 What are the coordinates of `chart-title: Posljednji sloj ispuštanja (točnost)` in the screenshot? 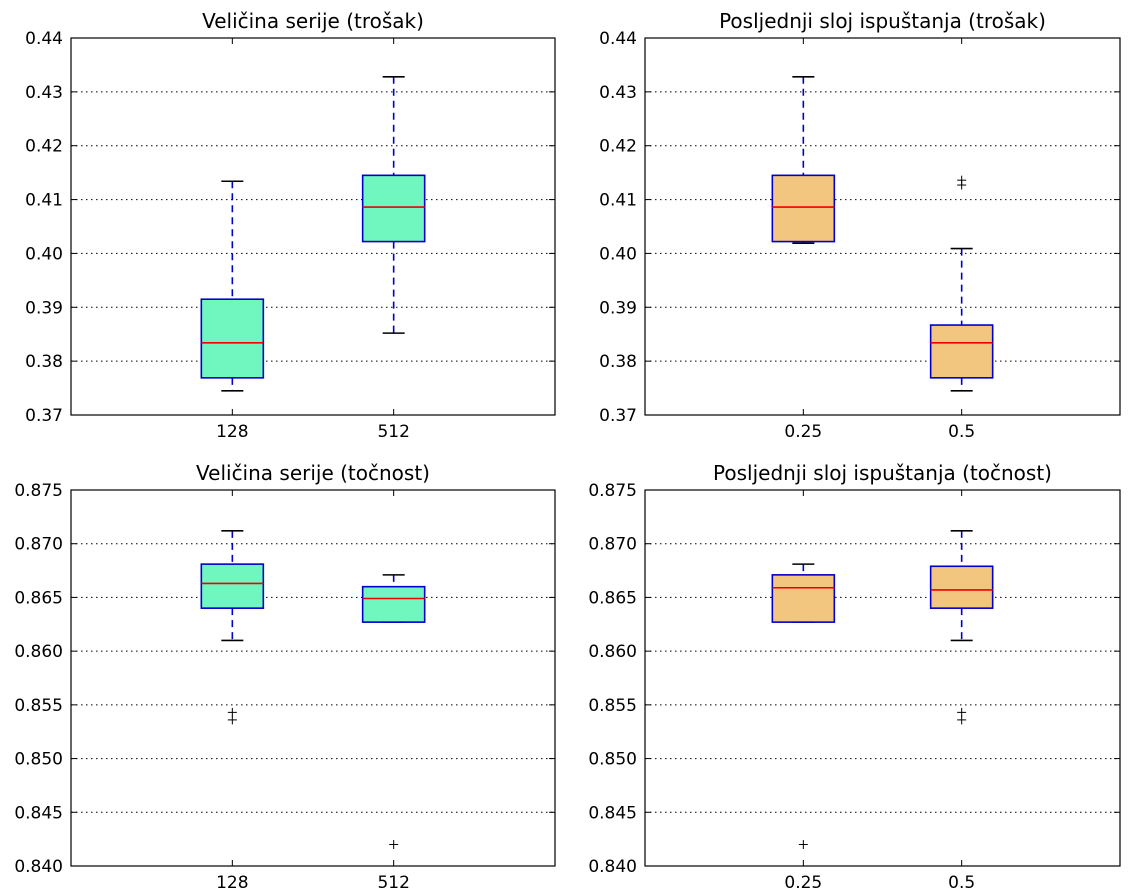 It's located at (882, 473).